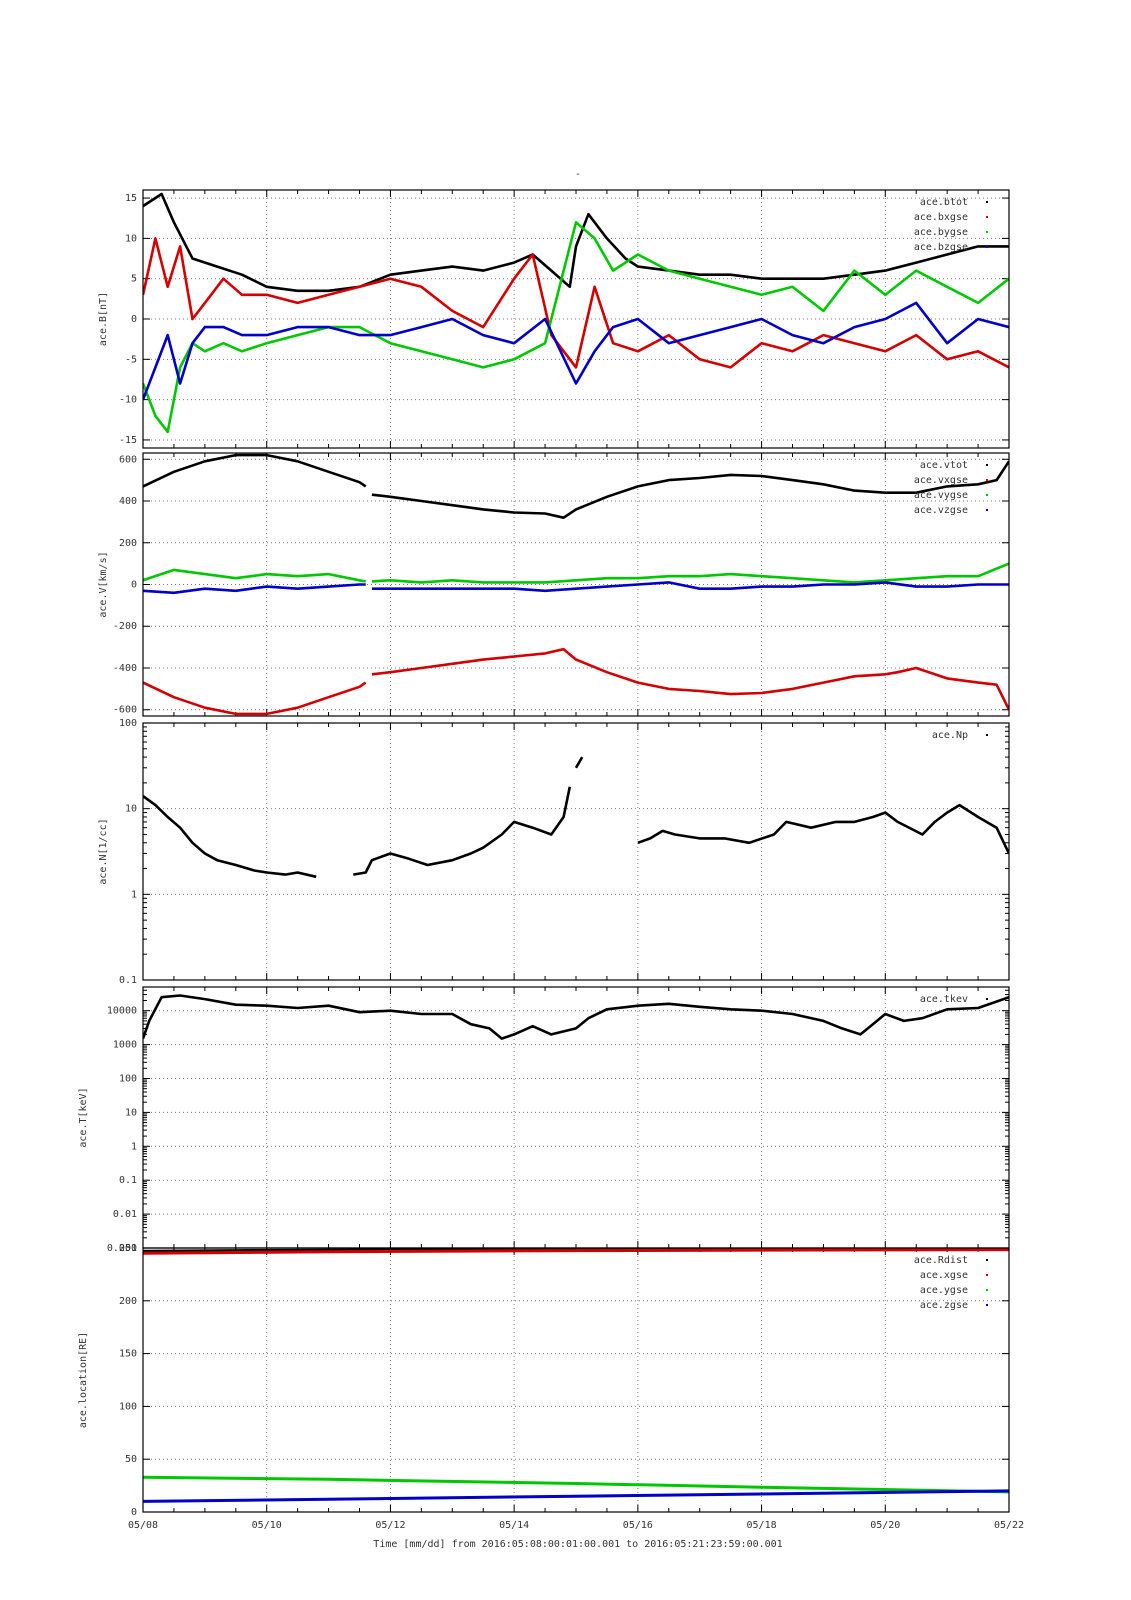  What do you see at coordinates (1009, 1525) in the screenshot?
I see `x-tick-label: 05/22` at bounding box center [1009, 1525].